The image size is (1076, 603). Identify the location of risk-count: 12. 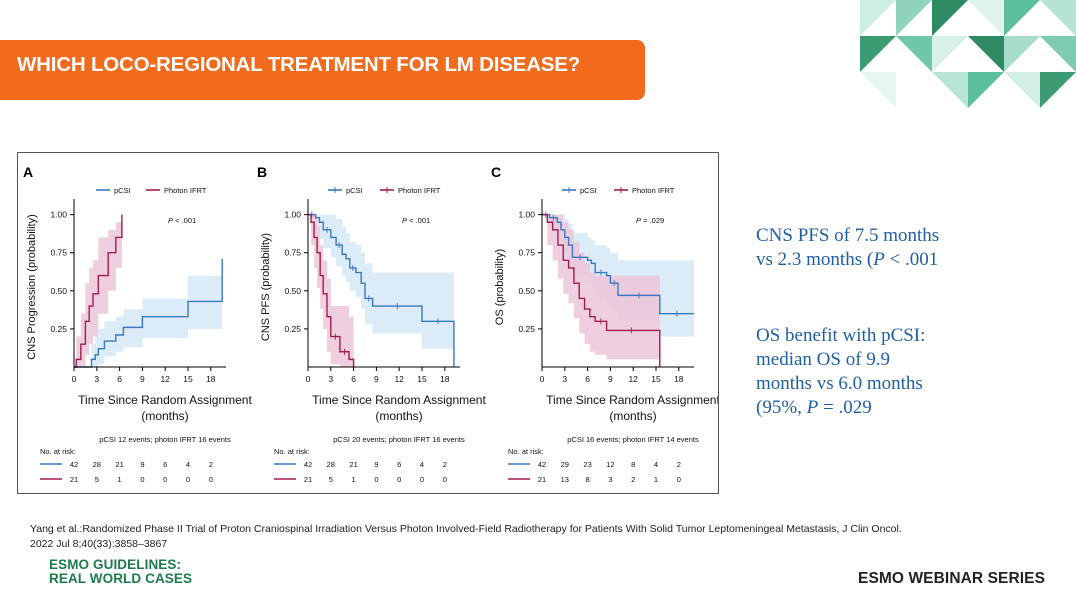
(610, 464).